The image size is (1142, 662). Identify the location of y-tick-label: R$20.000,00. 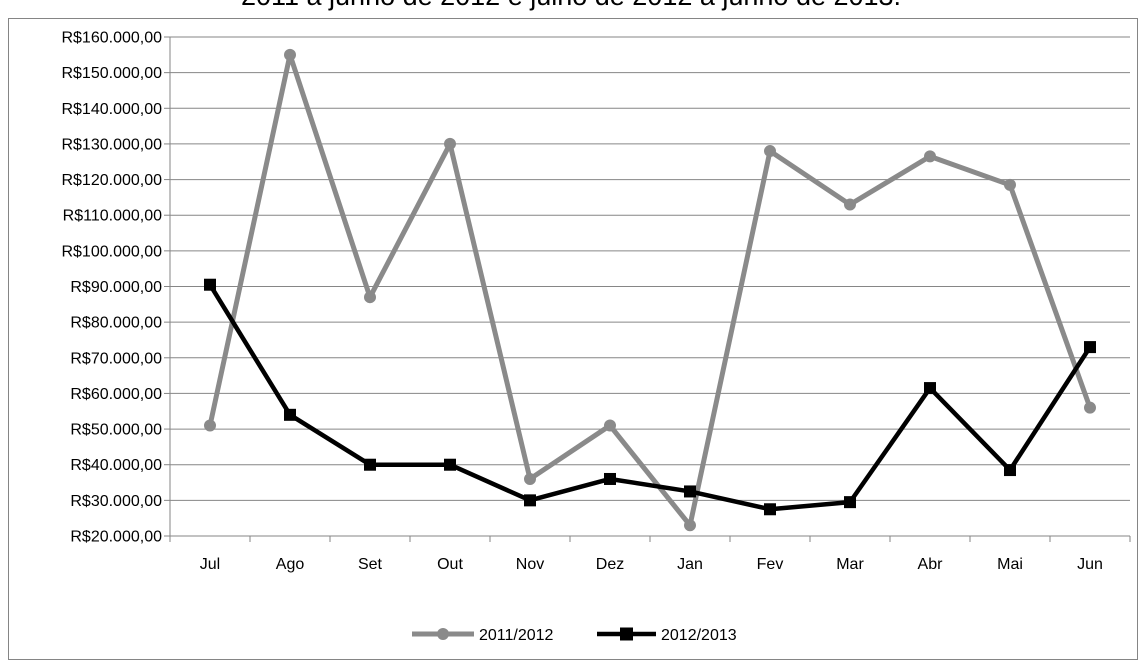
(116, 537).